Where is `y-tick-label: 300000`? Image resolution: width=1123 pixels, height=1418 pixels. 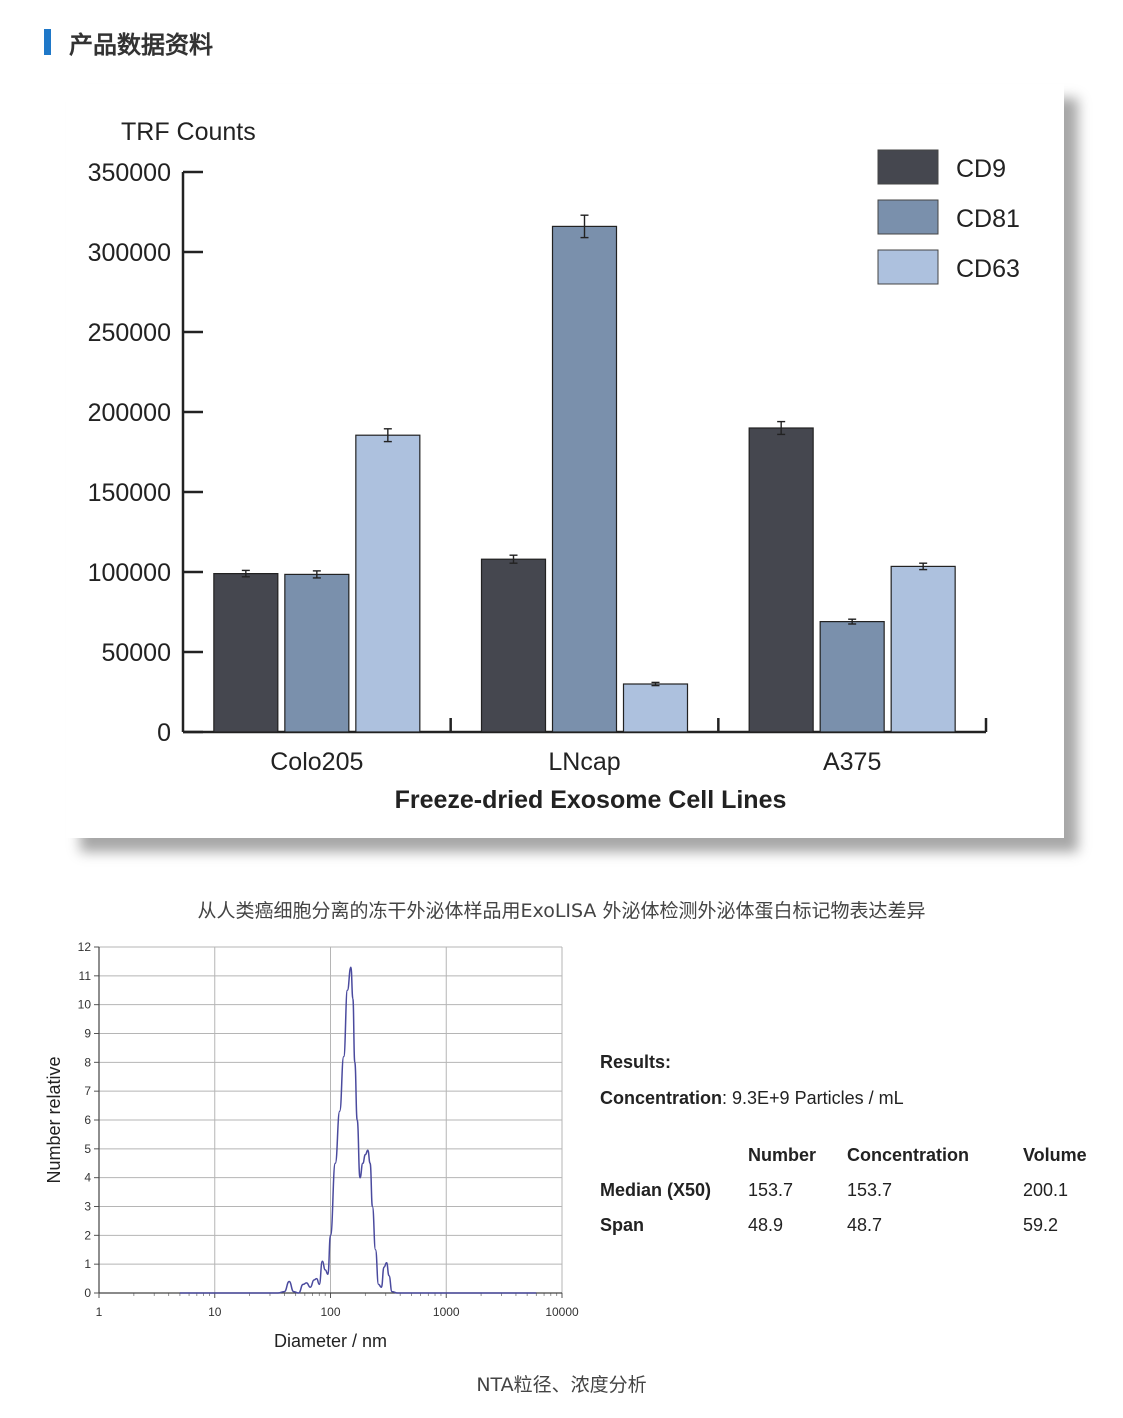
y-tick-label: 300000 is located at coordinates (129, 253).